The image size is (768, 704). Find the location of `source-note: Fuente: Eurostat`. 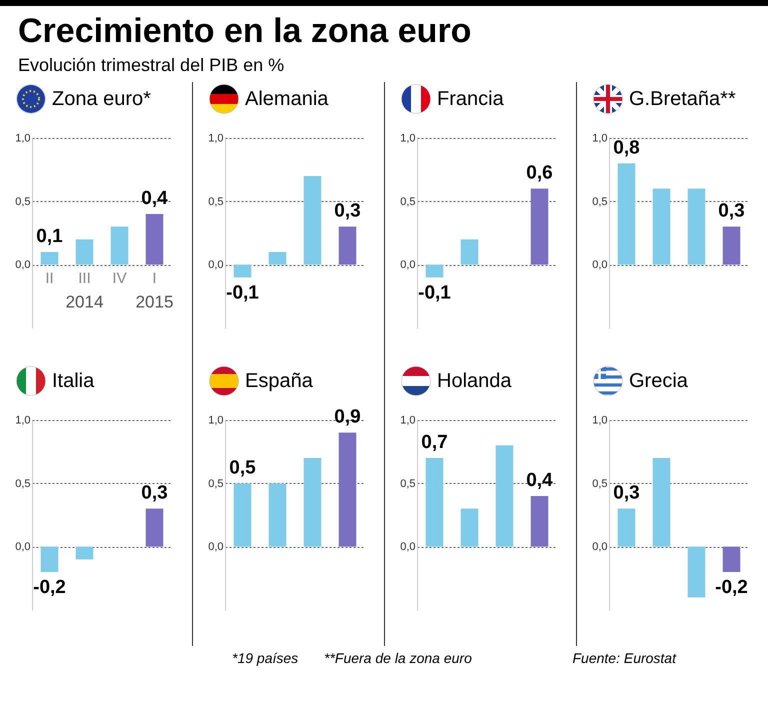

source-note: Fuente: Eurostat is located at coordinates (624, 658).